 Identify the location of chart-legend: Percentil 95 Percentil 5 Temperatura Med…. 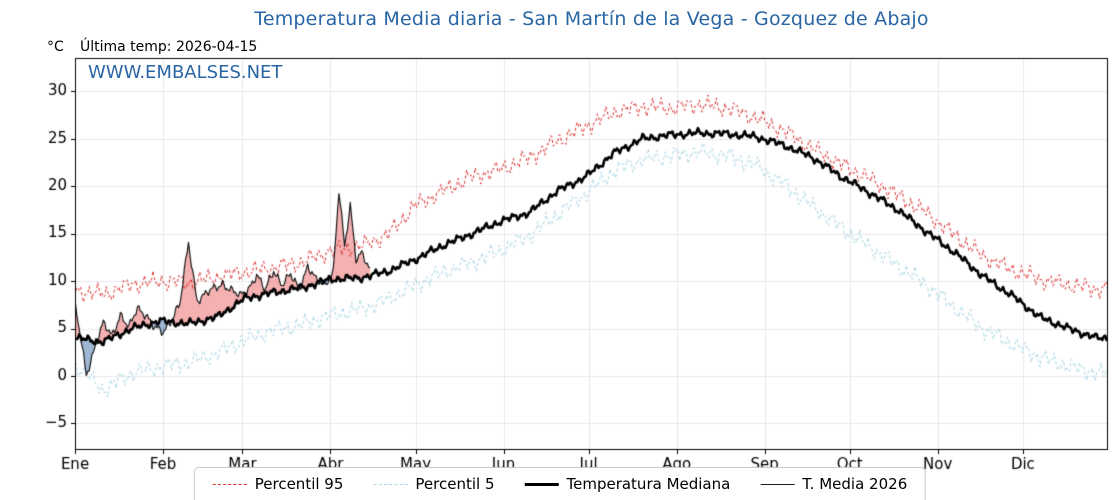
(560, 483).